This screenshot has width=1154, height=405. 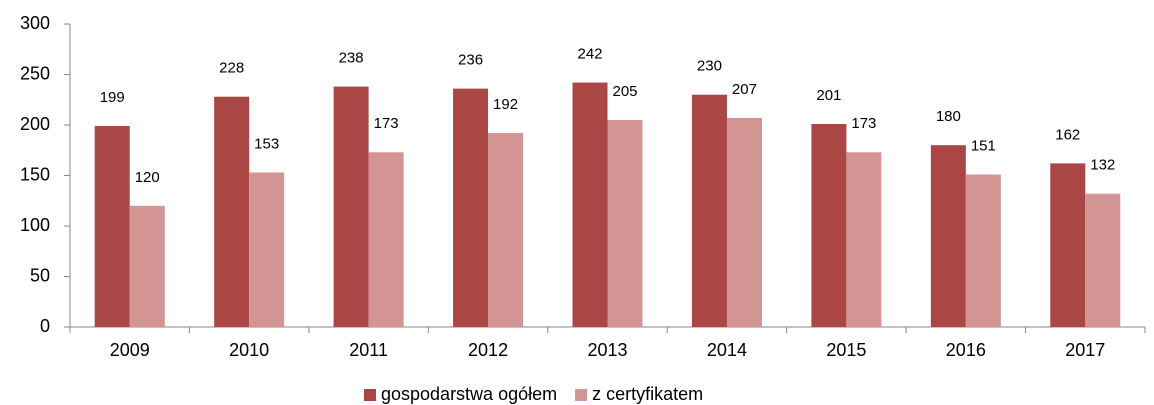 What do you see at coordinates (966, 350) in the screenshot?
I see `x-tick-label: 2016` at bounding box center [966, 350].